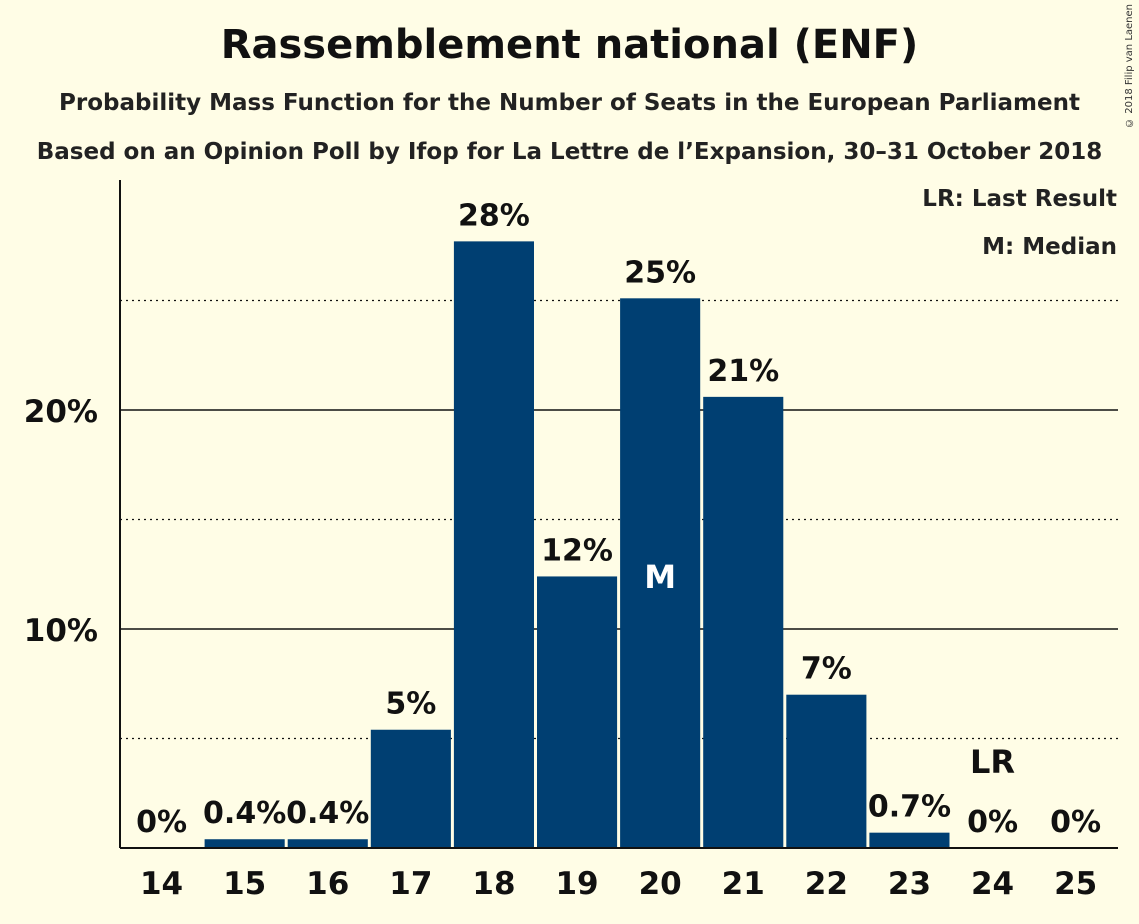 This screenshot has height=924, width=1139. I want to click on x-tick-label: 18, so click(493, 884).